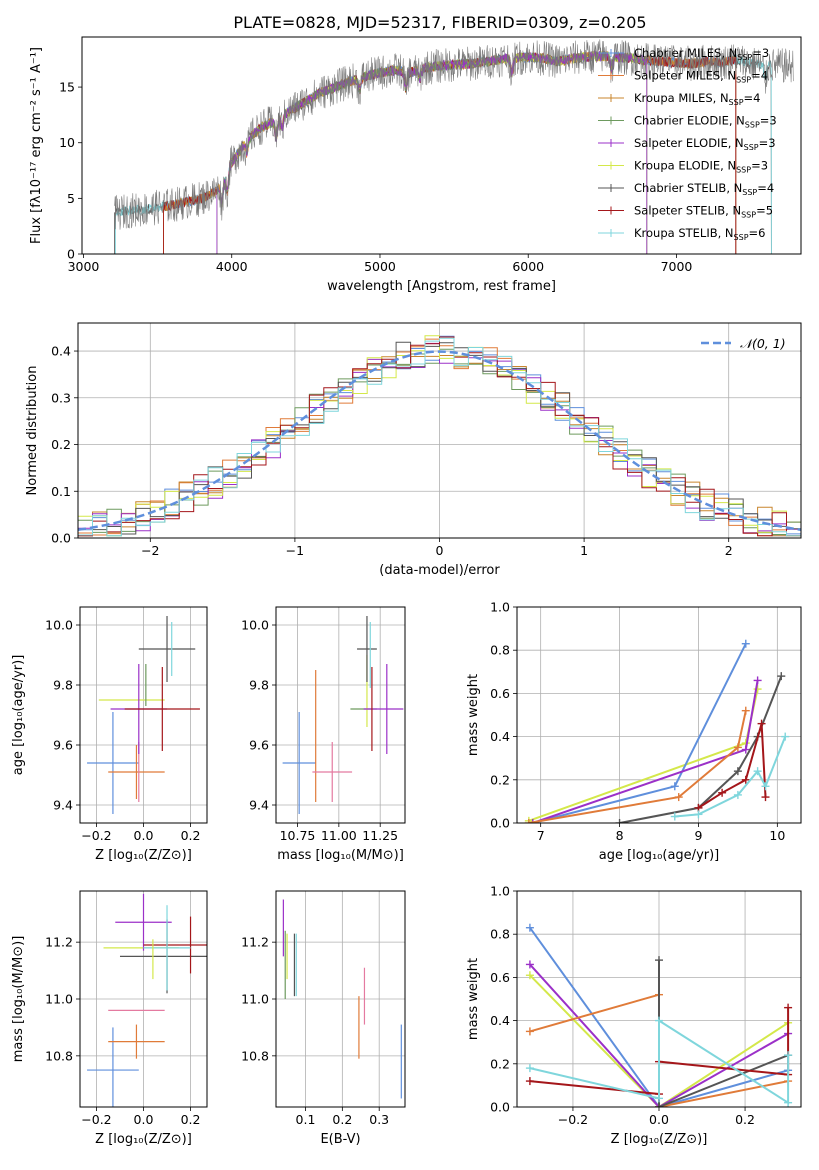 The image size is (819, 1170). I want to click on x-axis-label: mass [log₁₀(M/M⊙)], so click(340, 855).